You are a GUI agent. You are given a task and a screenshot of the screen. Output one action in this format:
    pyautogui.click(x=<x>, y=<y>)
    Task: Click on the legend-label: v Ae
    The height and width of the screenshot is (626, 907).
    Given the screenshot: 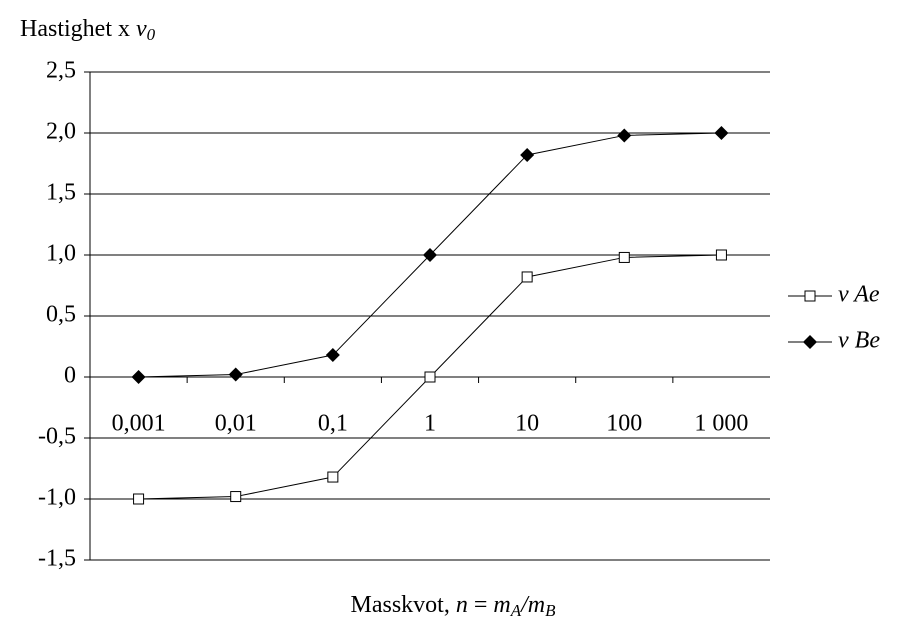 What is the action you would take?
    pyautogui.click(x=859, y=295)
    